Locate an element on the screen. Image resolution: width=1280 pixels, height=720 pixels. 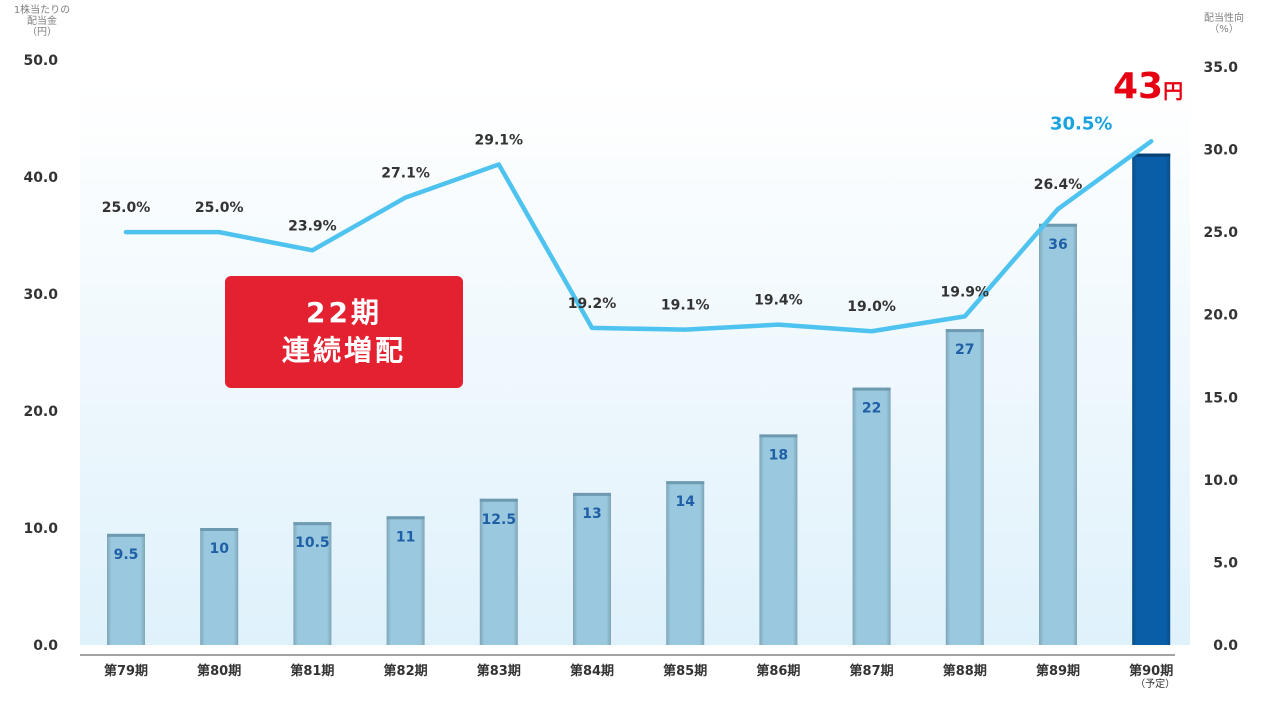
right-tick-label: 15.0 is located at coordinates (1220, 398).